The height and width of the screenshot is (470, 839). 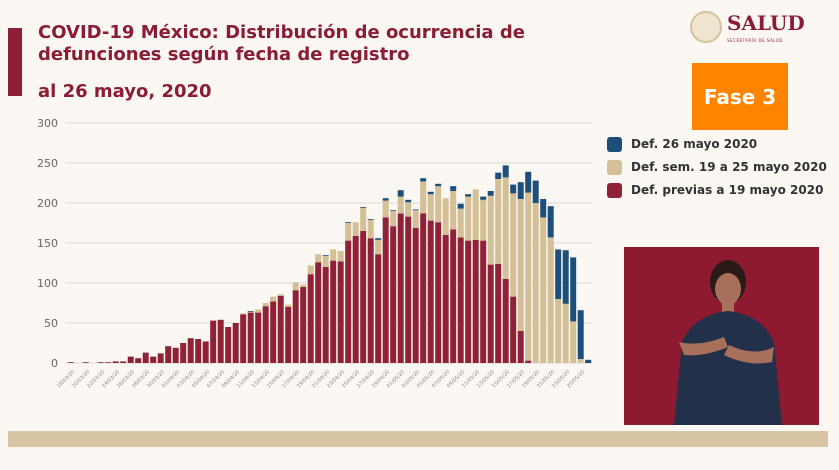 What do you see at coordinates (766, 23) in the screenshot?
I see `logo-name: SALUD` at bounding box center [766, 23].